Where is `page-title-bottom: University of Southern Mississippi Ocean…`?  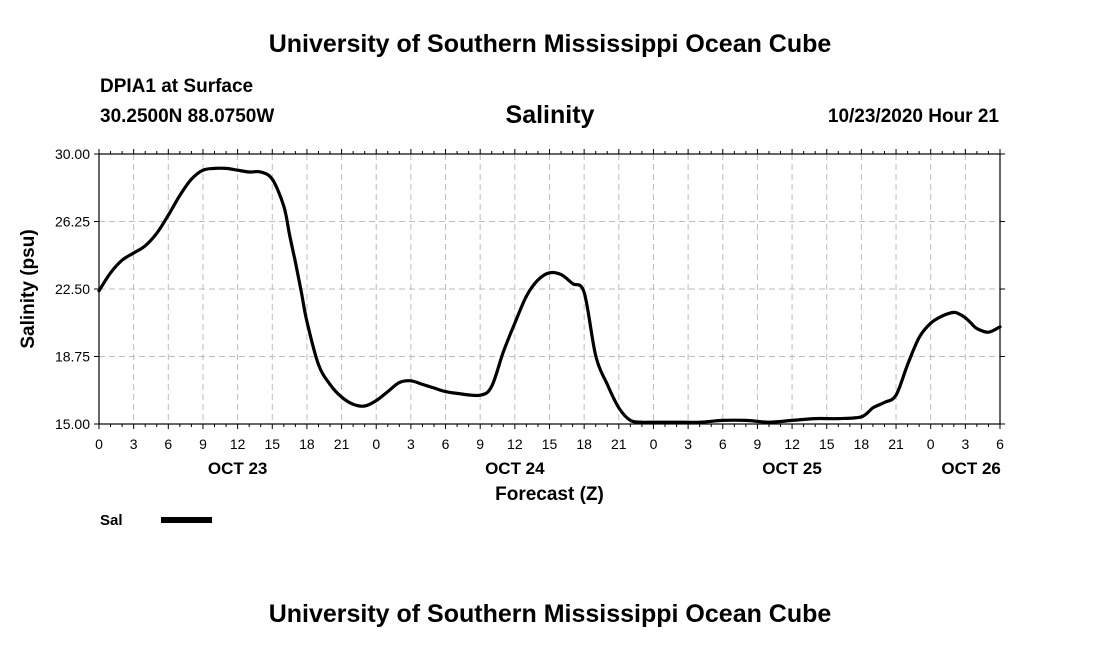 page-title-bottom: University of Southern Mississippi Ocean… is located at coordinates (550, 614).